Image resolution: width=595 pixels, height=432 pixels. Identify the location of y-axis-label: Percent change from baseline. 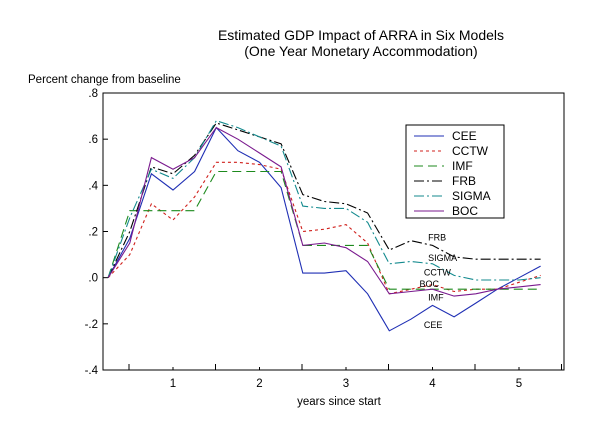
(104, 80).